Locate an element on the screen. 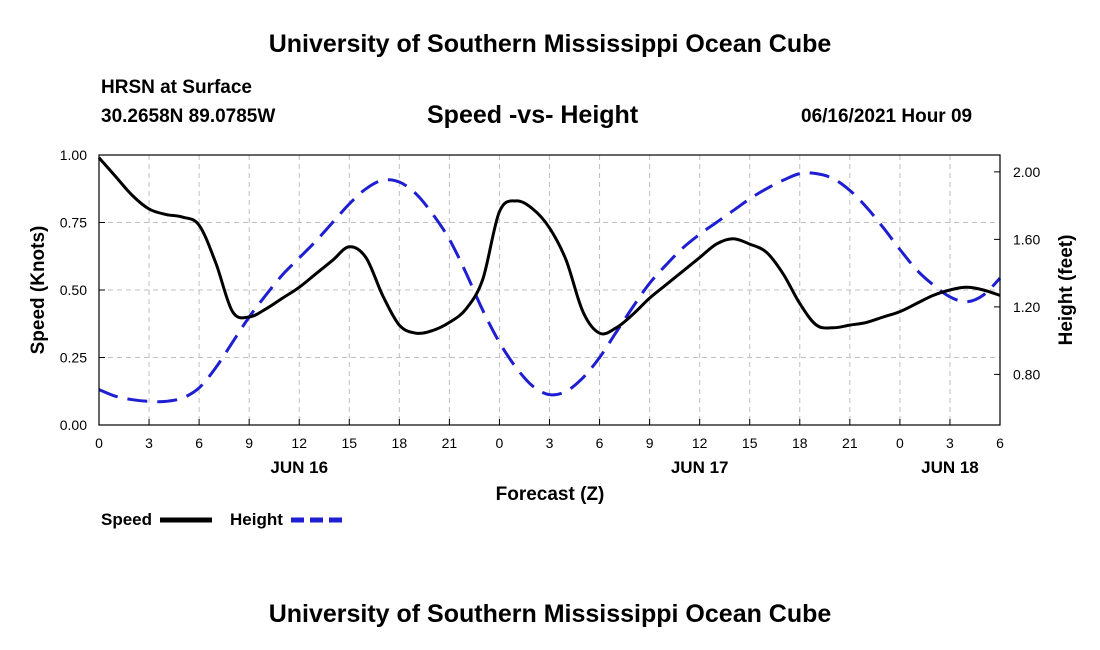  chart-title: Speed -vs- Height is located at coordinates (533, 115).